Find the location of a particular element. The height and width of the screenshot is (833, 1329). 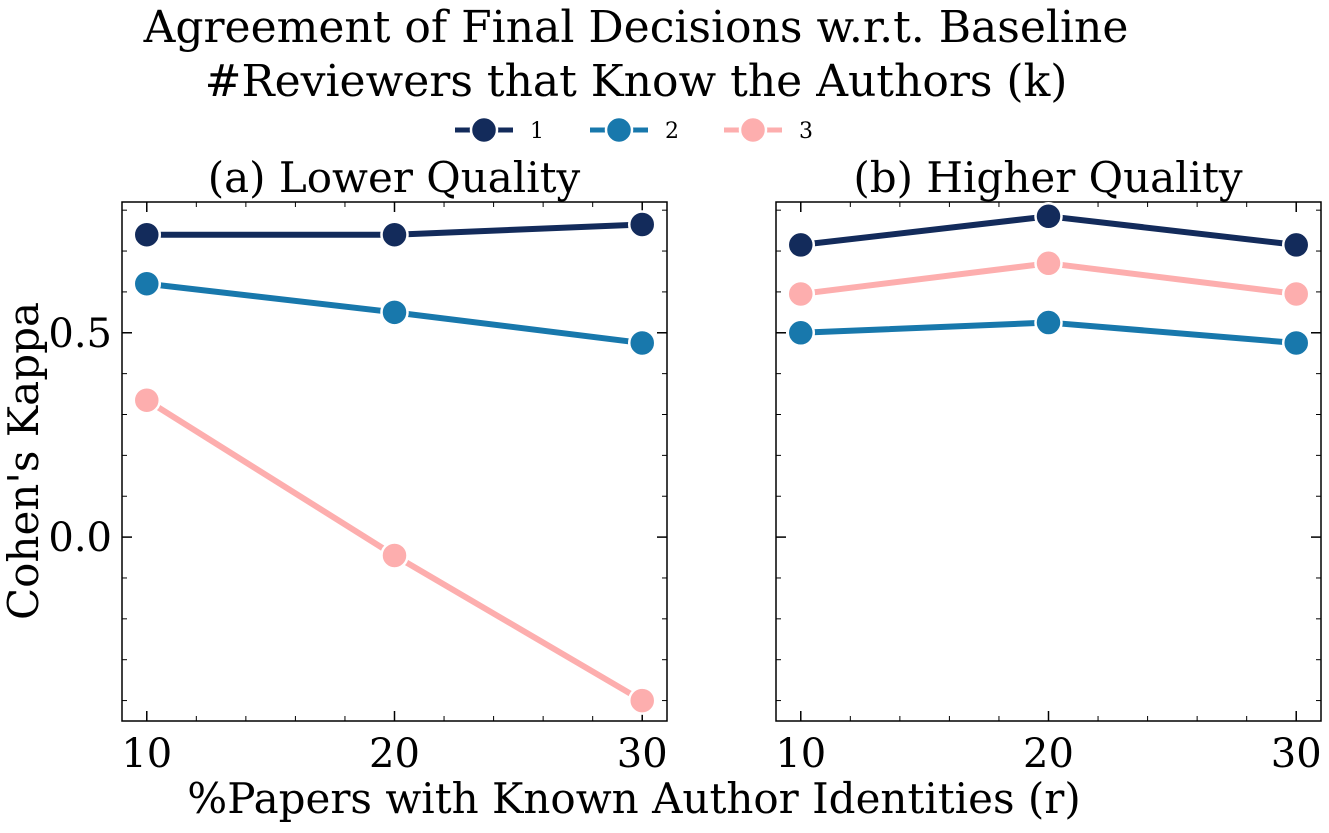

subplot-a-title: (a) Lower Quality is located at coordinates (394, 177).